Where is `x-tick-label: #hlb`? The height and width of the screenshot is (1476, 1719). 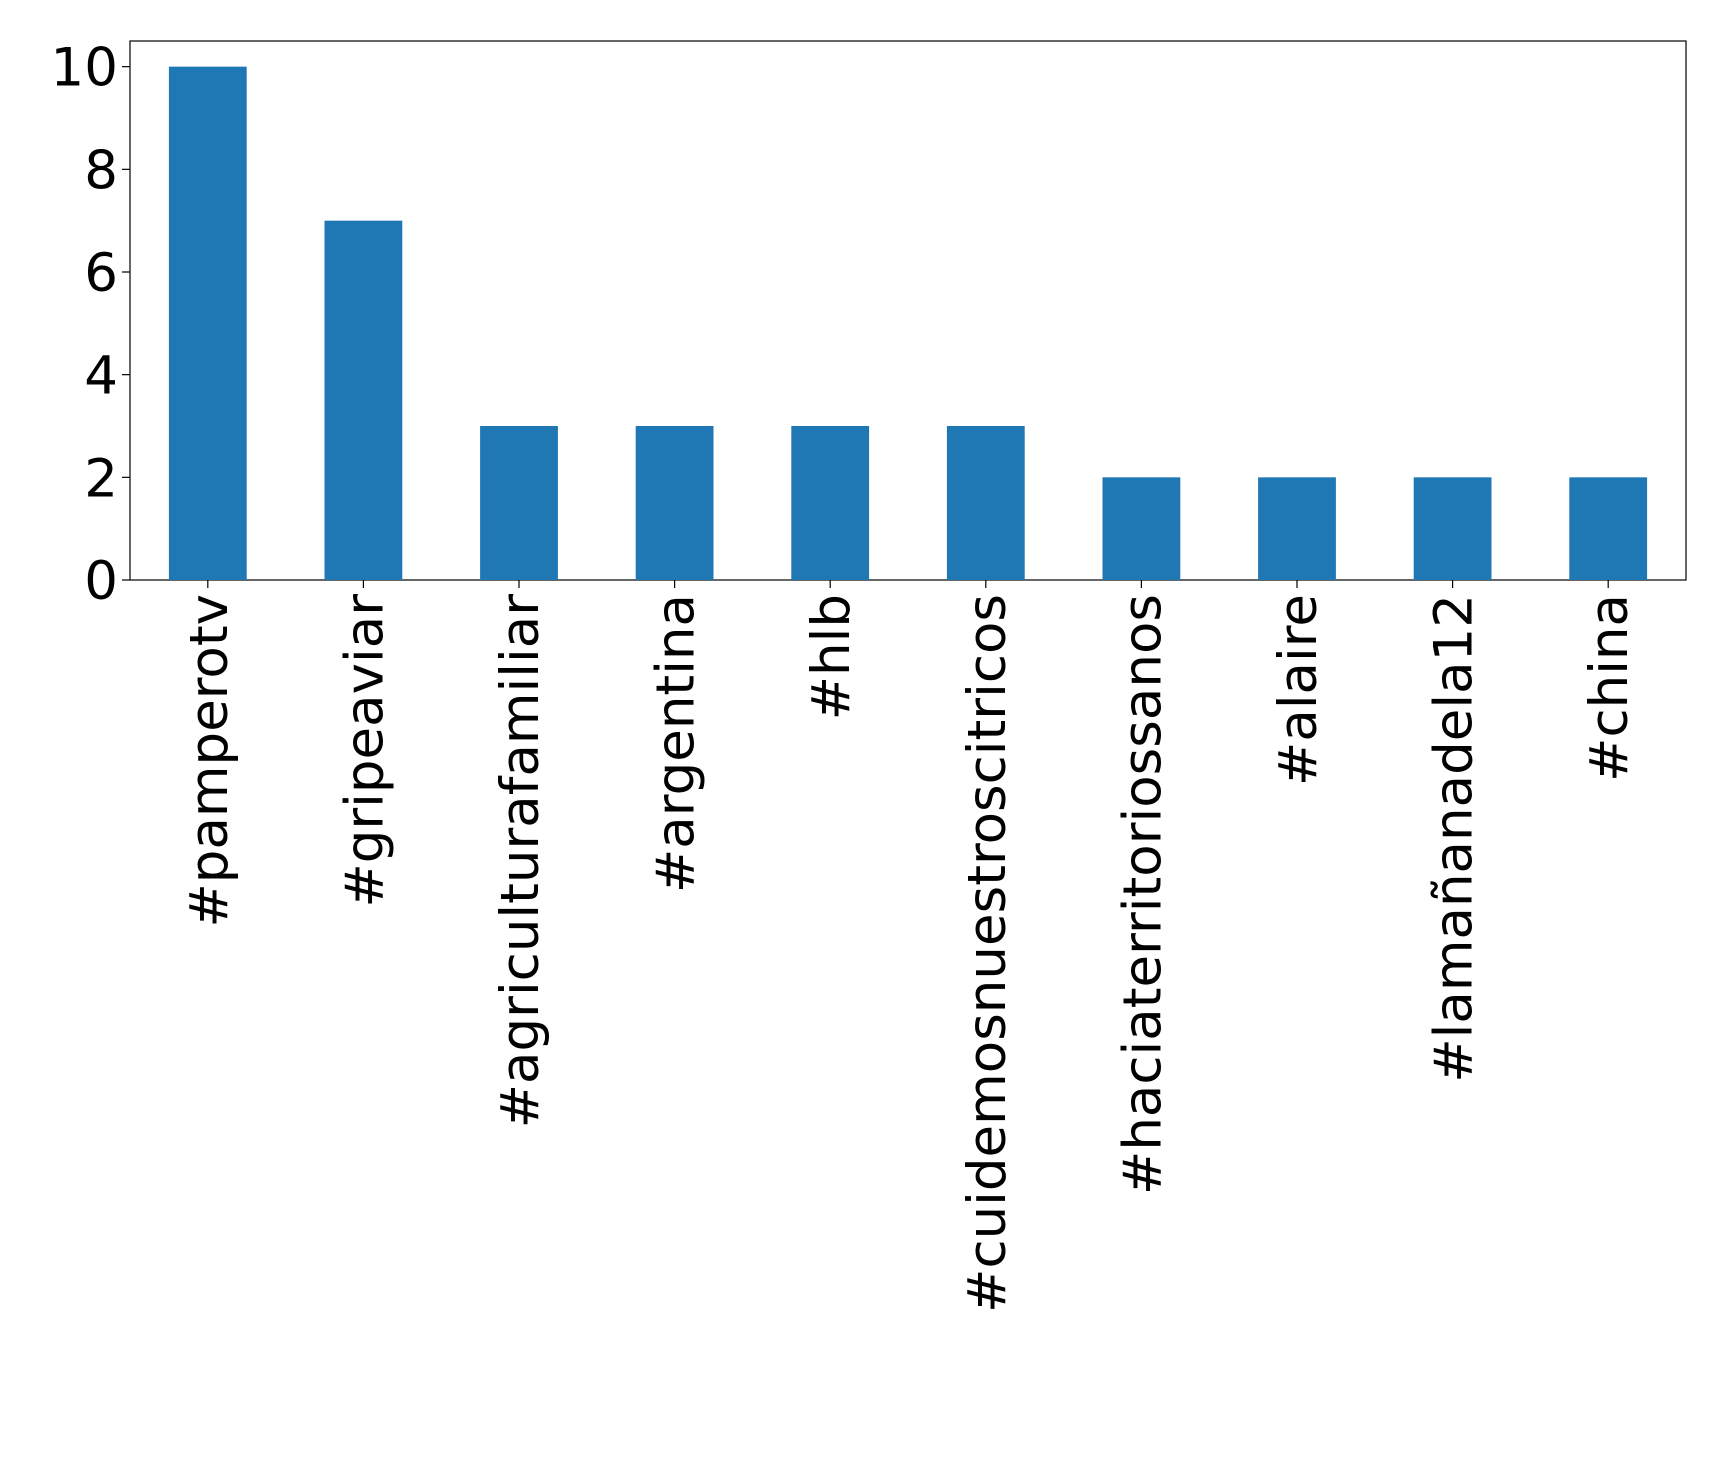
x-tick-label: #hlb is located at coordinates (831, 657).